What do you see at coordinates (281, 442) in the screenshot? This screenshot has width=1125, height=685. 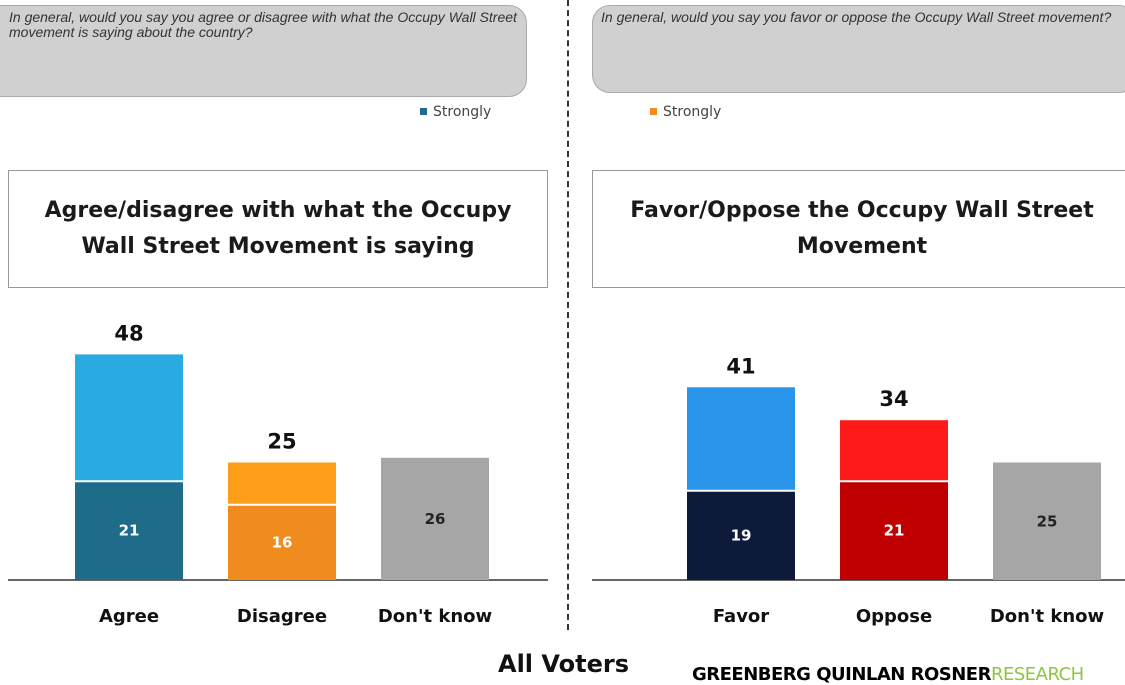 I see `data-label-total-left-1: 25` at bounding box center [281, 442].